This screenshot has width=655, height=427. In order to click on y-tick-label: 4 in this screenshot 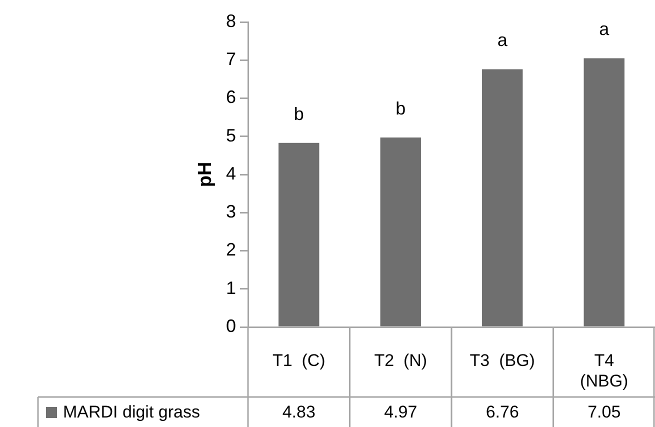, I will do `click(231, 173)`.